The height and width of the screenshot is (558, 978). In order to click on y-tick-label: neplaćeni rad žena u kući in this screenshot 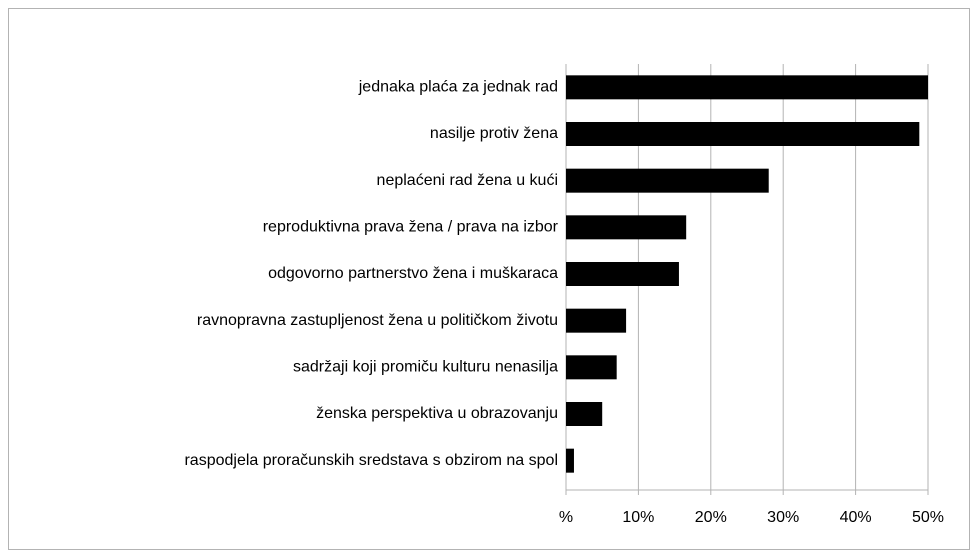, I will do `click(467, 180)`.